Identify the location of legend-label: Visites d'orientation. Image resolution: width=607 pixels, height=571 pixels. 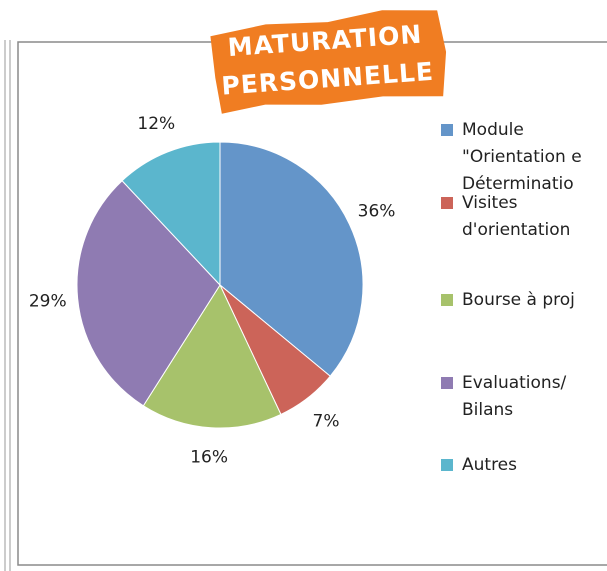
(516, 216).